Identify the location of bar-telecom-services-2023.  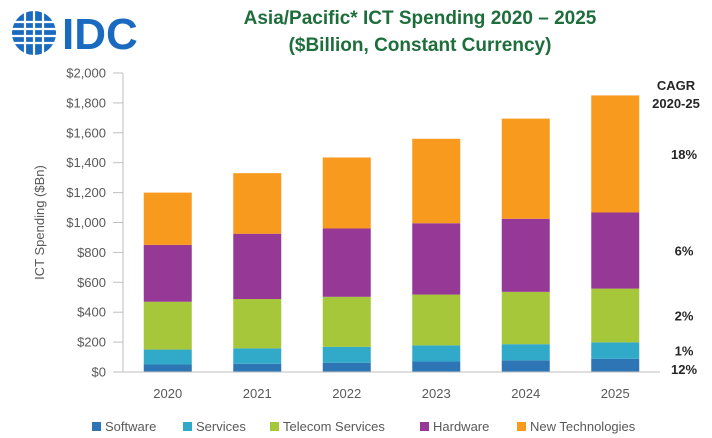
(436, 320).